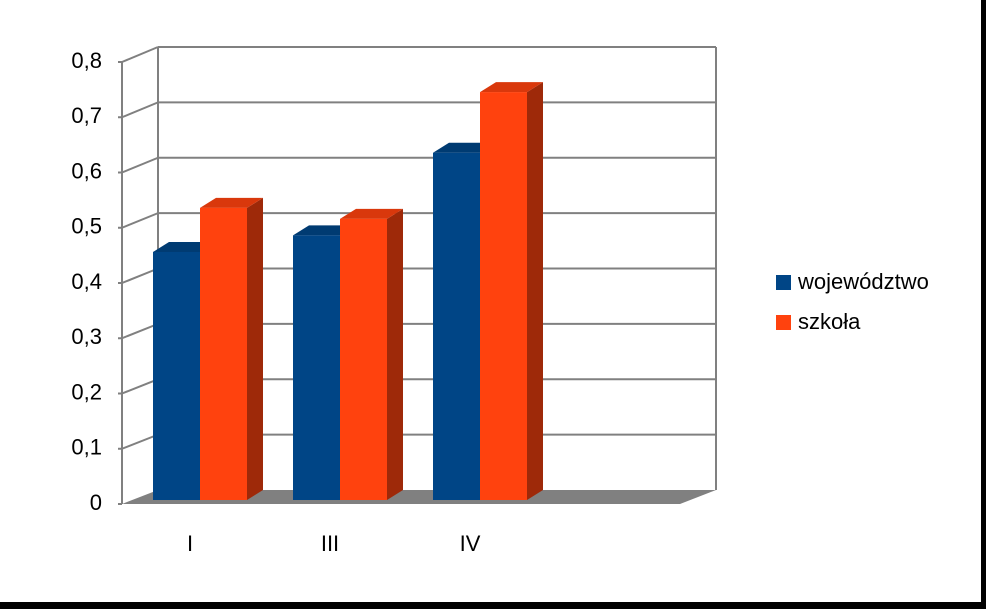 This screenshot has height=609, width=986. Describe the element at coordinates (983, 304) in the screenshot. I see `frame-right` at that location.